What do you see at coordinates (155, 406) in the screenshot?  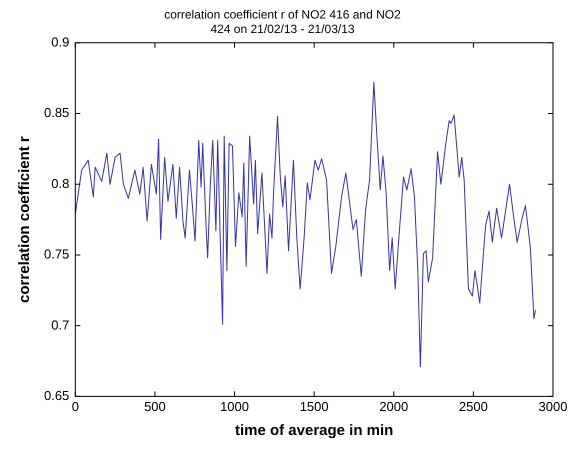 I see `x-tick-label: 500` at bounding box center [155, 406].